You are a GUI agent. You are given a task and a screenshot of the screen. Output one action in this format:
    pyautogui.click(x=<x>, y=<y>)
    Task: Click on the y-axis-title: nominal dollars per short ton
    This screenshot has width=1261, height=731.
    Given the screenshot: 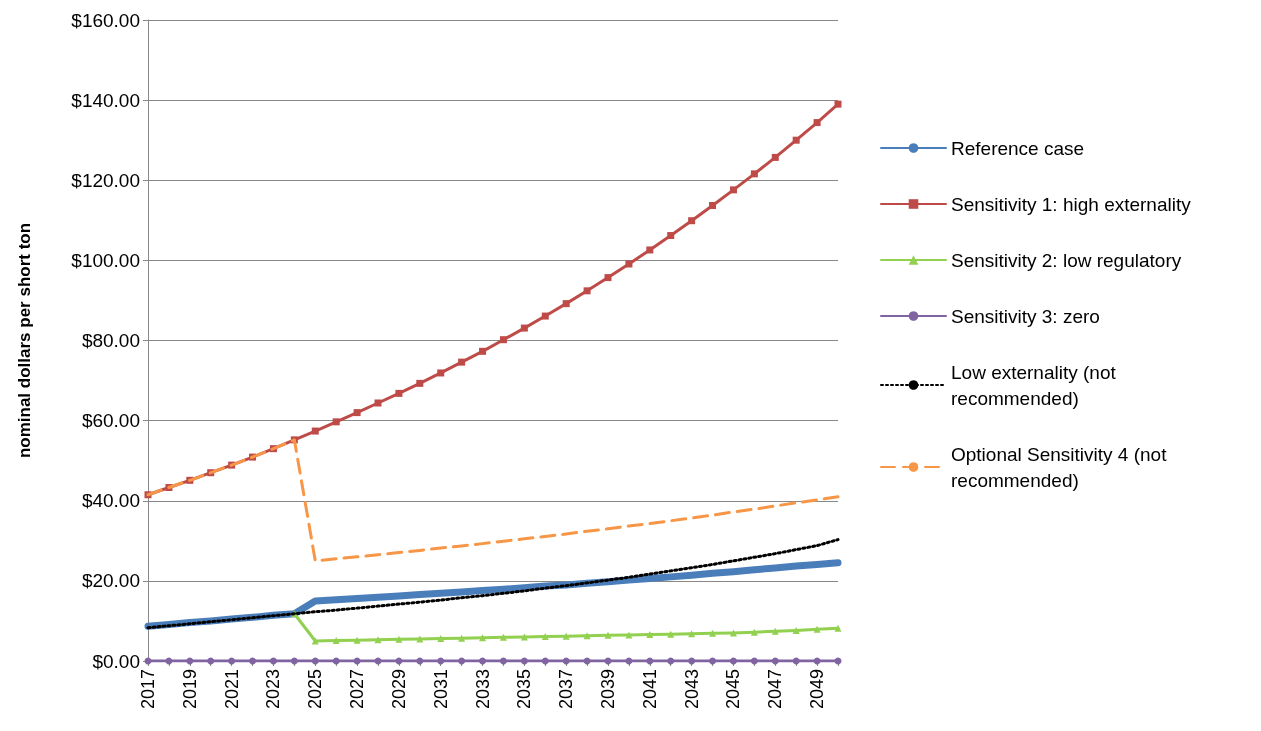 What is the action you would take?
    pyautogui.click(x=24, y=340)
    